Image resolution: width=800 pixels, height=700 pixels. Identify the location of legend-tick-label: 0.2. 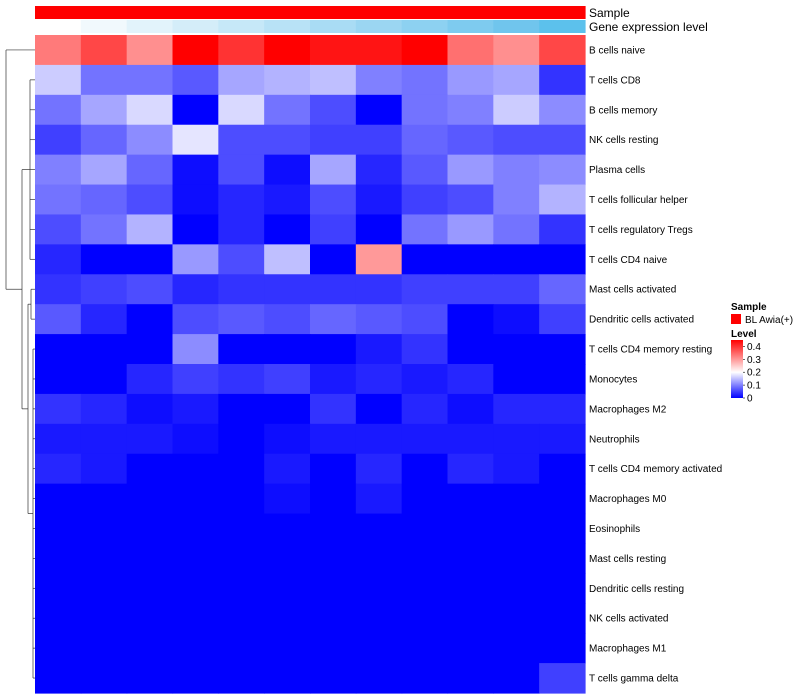
(754, 373).